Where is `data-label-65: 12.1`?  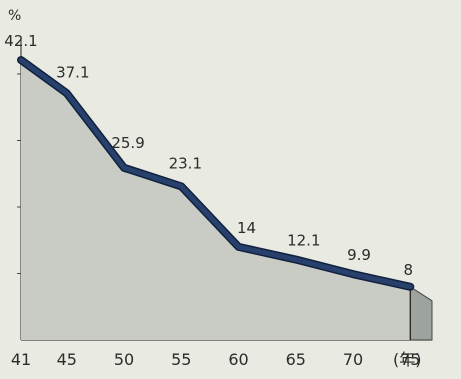 data-label-65: 12.1 is located at coordinates (303, 241).